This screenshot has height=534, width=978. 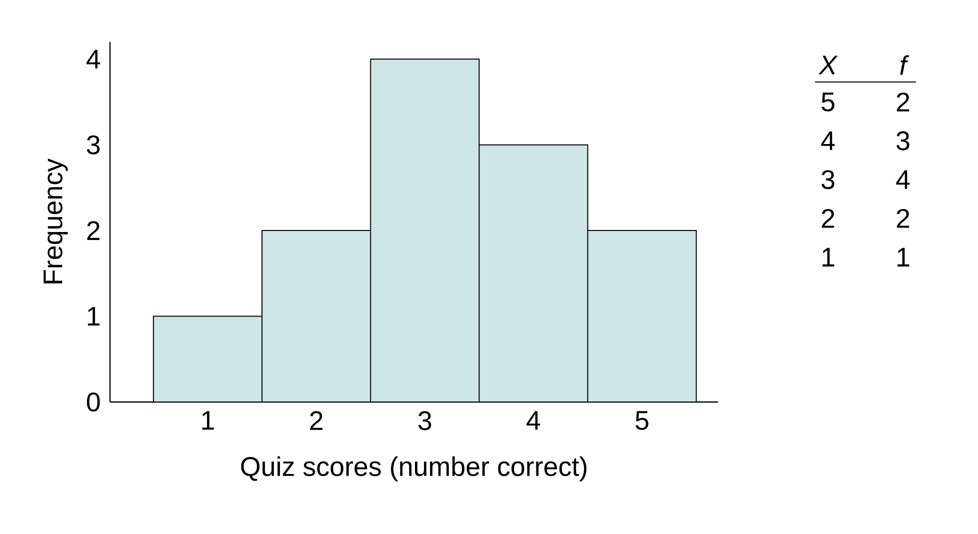 I want to click on x-tick-label: 4, so click(x=533, y=420).